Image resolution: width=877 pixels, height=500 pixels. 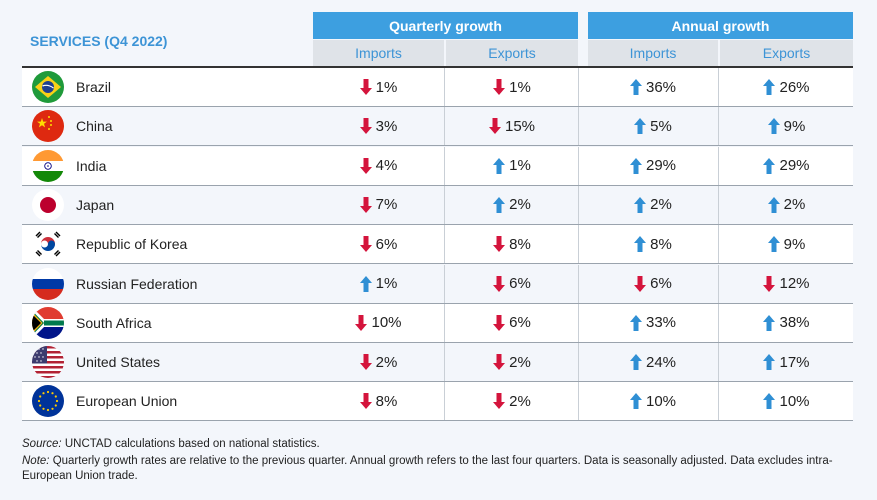 What do you see at coordinates (48, 362) in the screenshot?
I see `usa-flag-icon` at bounding box center [48, 362].